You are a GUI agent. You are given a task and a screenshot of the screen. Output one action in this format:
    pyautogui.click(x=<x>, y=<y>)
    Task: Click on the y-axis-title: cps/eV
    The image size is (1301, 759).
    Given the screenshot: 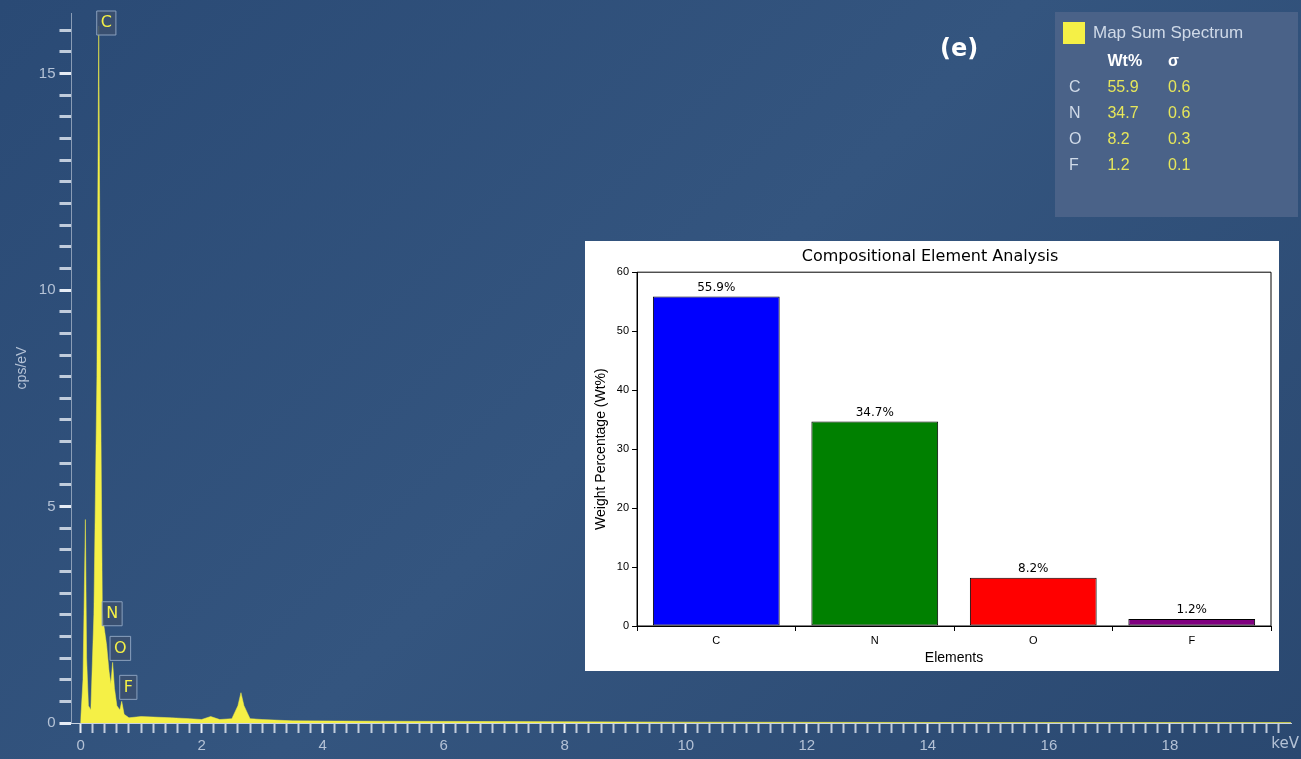 What is the action you would take?
    pyautogui.click(x=21, y=367)
    